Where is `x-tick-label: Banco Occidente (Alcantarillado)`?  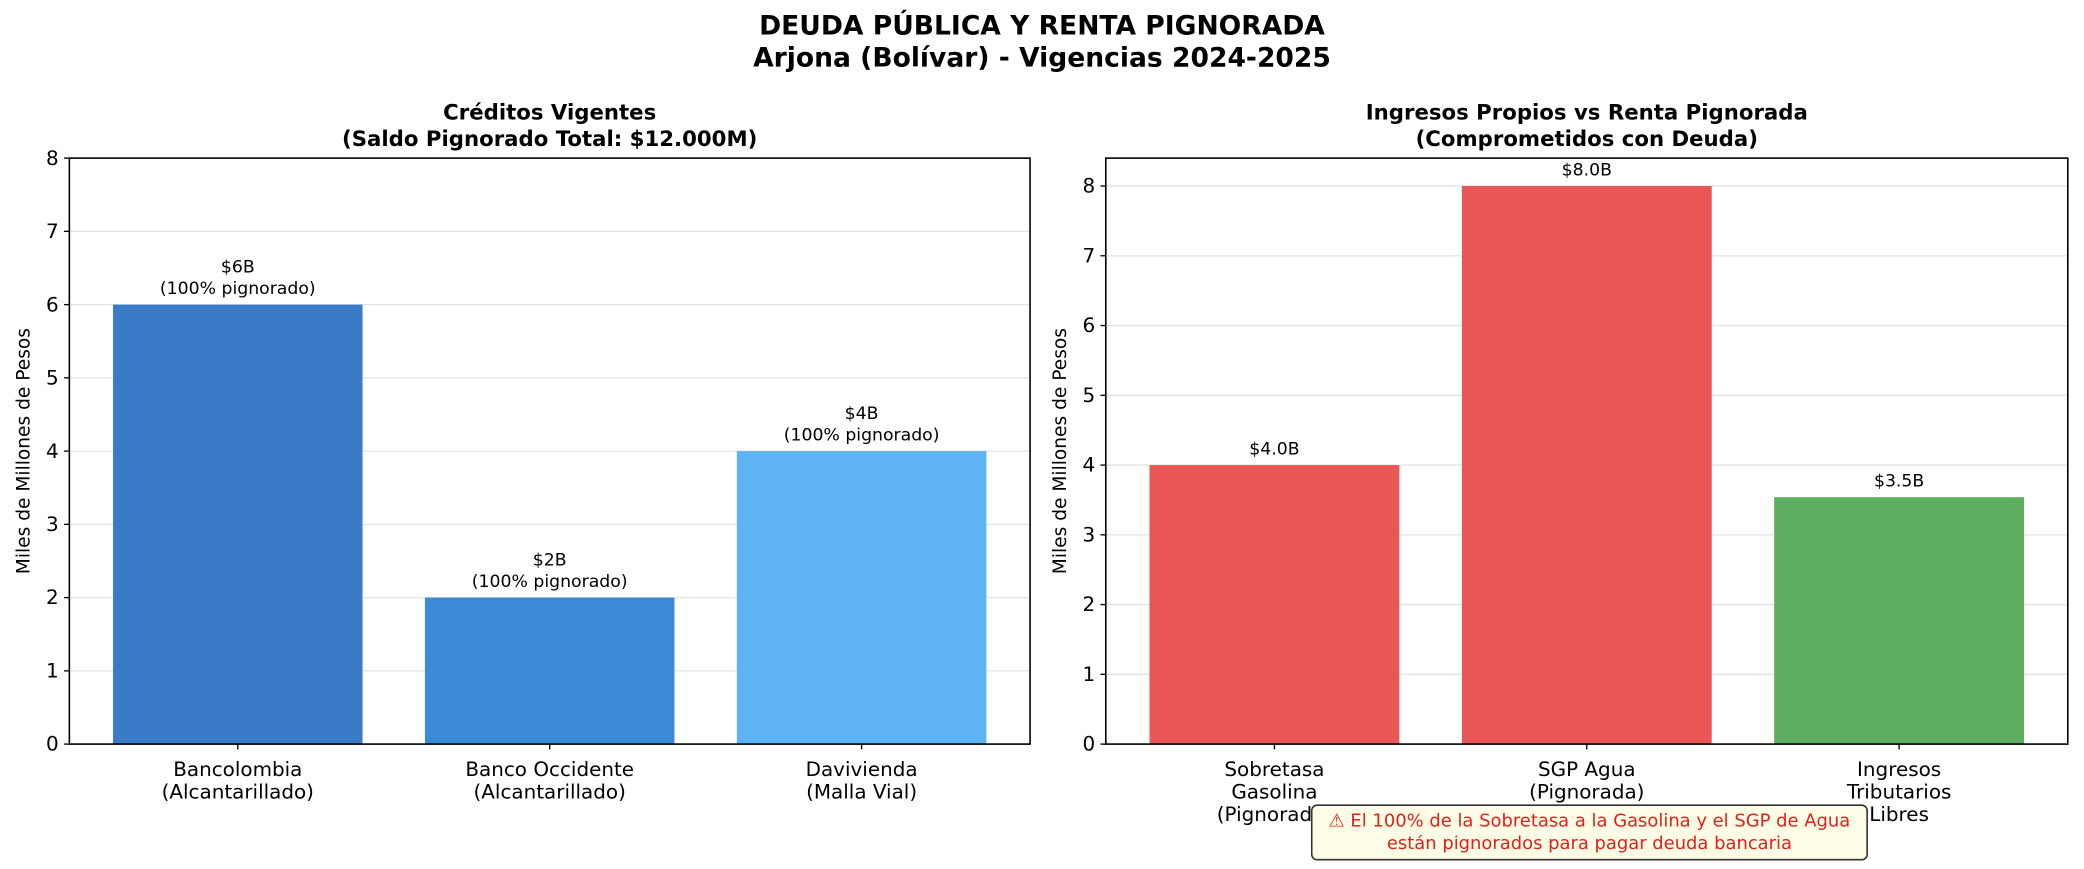 x-tick-label: Banco Occidente (Alcantarillado) is located at coordinates (549, 781).